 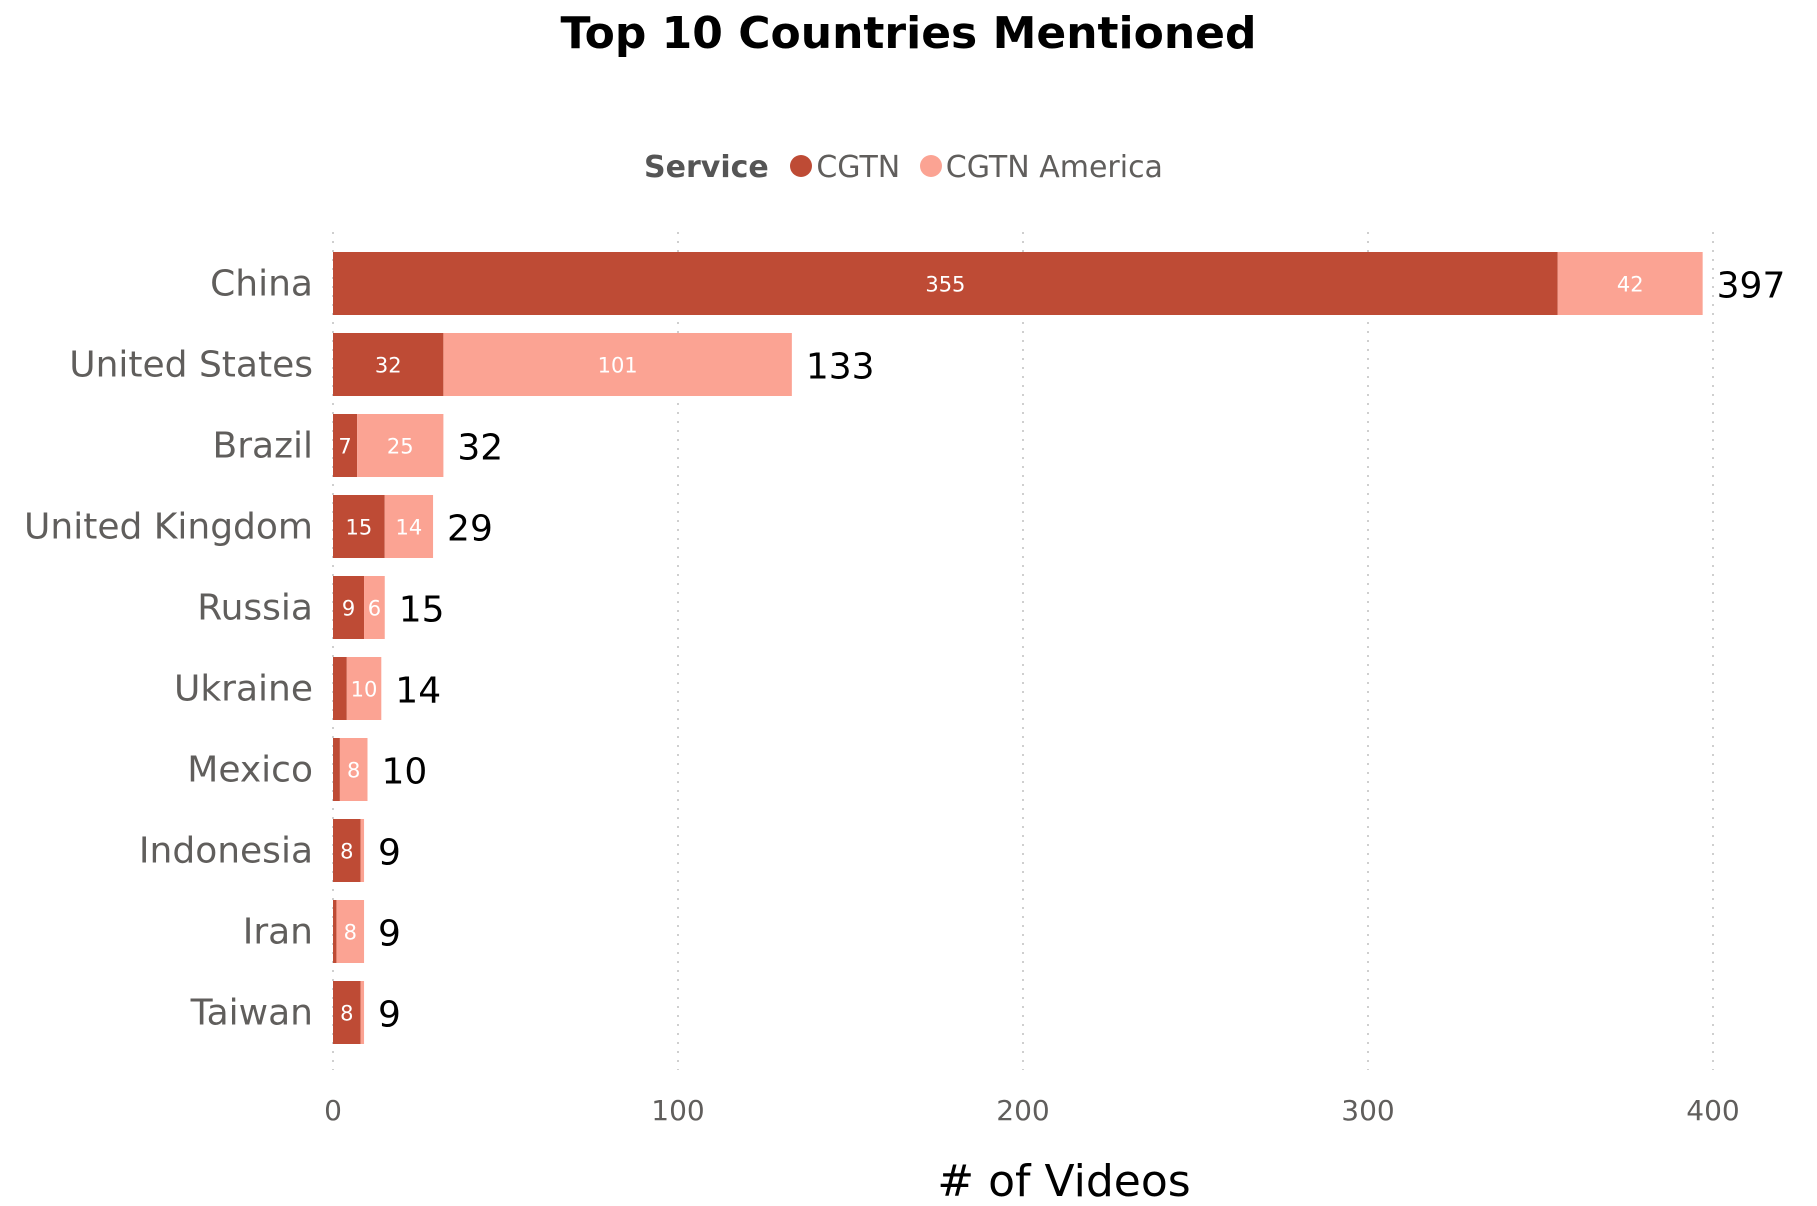 I want to click on segment-value-label: 14, so click(x=409, y=528).